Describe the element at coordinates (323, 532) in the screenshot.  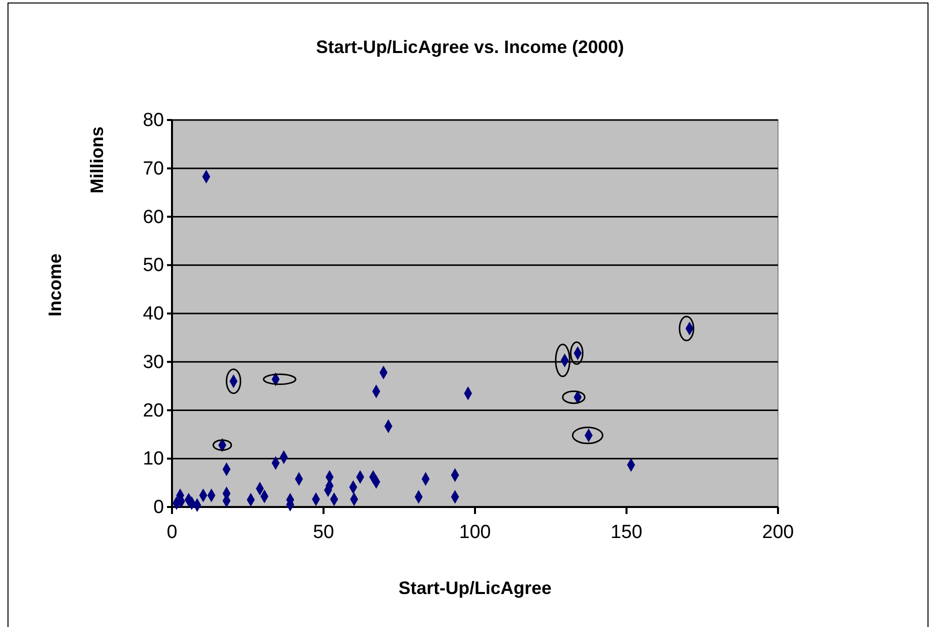
I see `x-tick-label: 50` at that location.